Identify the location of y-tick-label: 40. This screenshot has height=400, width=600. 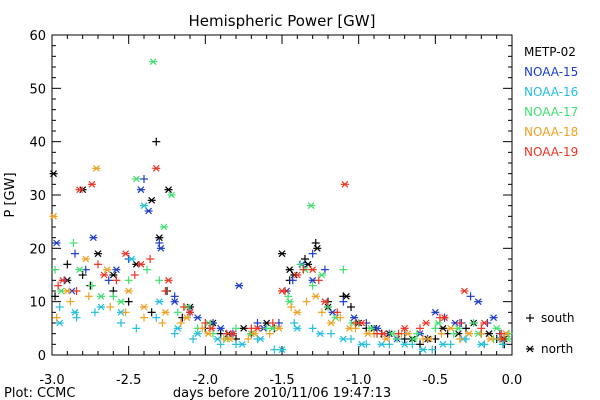
(37, 143).